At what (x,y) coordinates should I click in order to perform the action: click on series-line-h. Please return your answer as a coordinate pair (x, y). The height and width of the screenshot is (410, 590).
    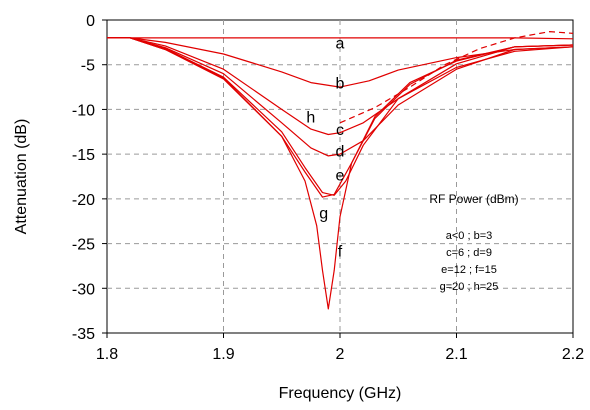
    Looking at the image, I should click on (456, 77).